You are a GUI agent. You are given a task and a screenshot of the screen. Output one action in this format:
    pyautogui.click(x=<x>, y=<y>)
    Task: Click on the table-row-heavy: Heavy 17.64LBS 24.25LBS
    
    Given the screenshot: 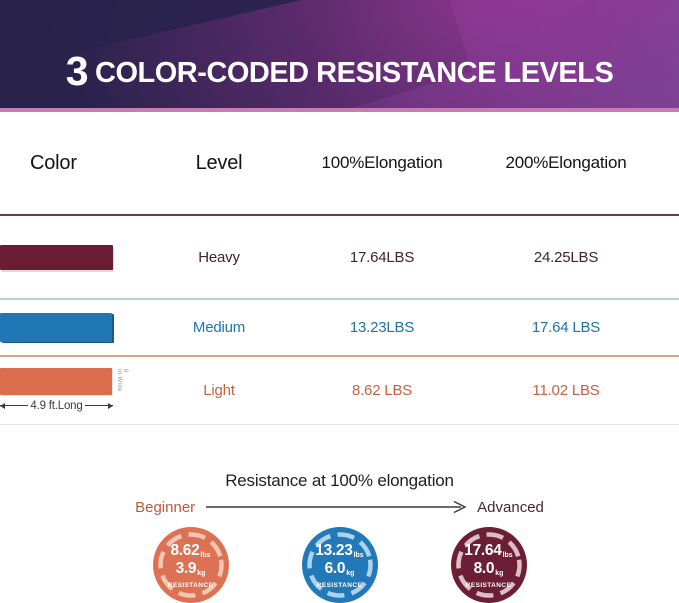 What is the action you would take?
    pyautogui.click(x=339, y=258)
    